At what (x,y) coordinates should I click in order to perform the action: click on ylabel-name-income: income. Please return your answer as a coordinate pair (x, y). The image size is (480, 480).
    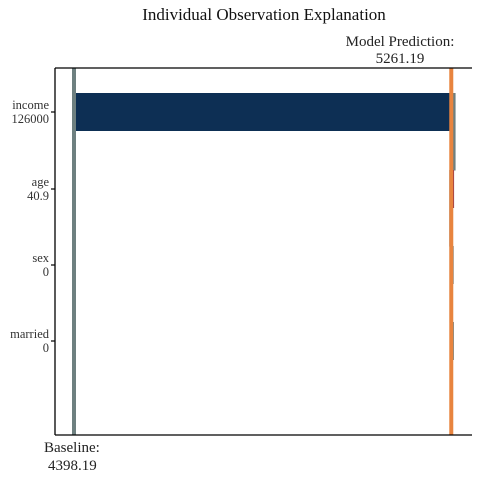
    Looking at the image, I should click on (30, 105).